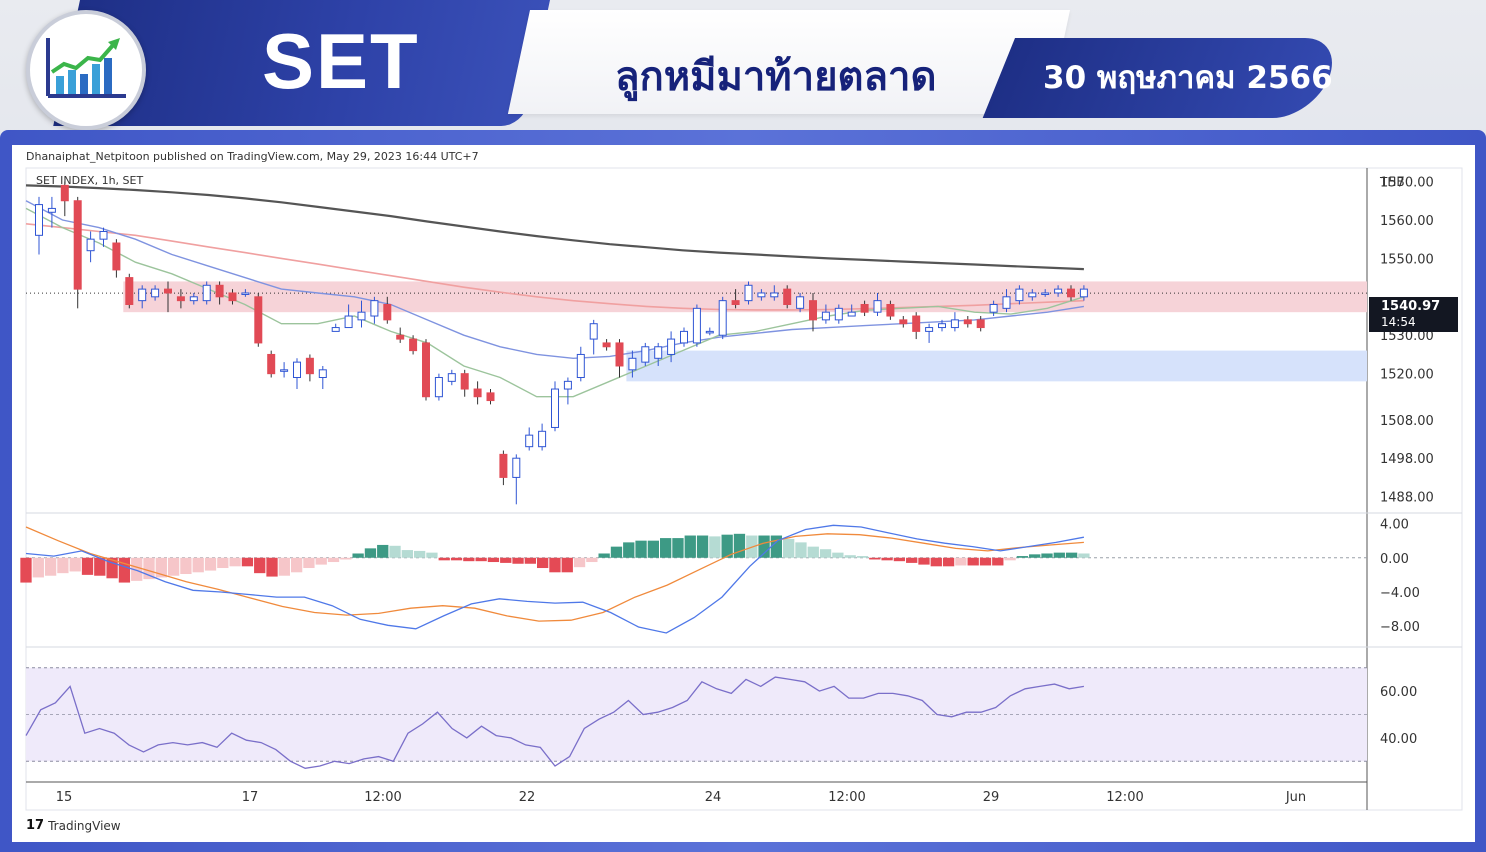  What do you see at coordinates (250, 797) in the screenshot?
I see `time-tick-label: 17` at bounding box center [250, 797].